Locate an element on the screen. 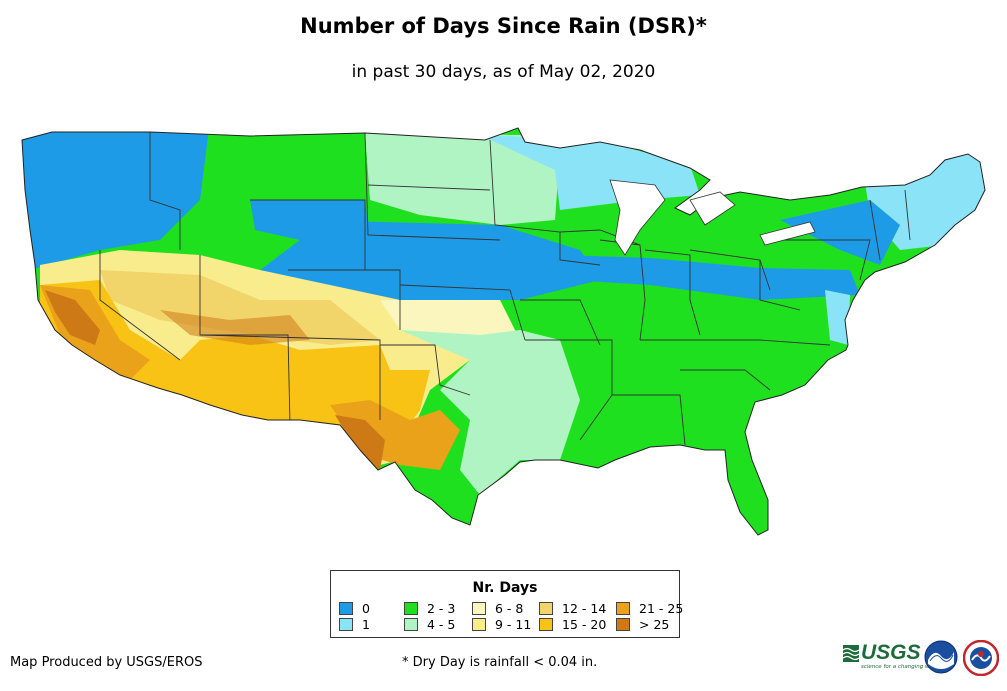 The width and height of the screenshot is (1007, 691). legend-label: 9 - 11 is located at coordinates (513, 624).